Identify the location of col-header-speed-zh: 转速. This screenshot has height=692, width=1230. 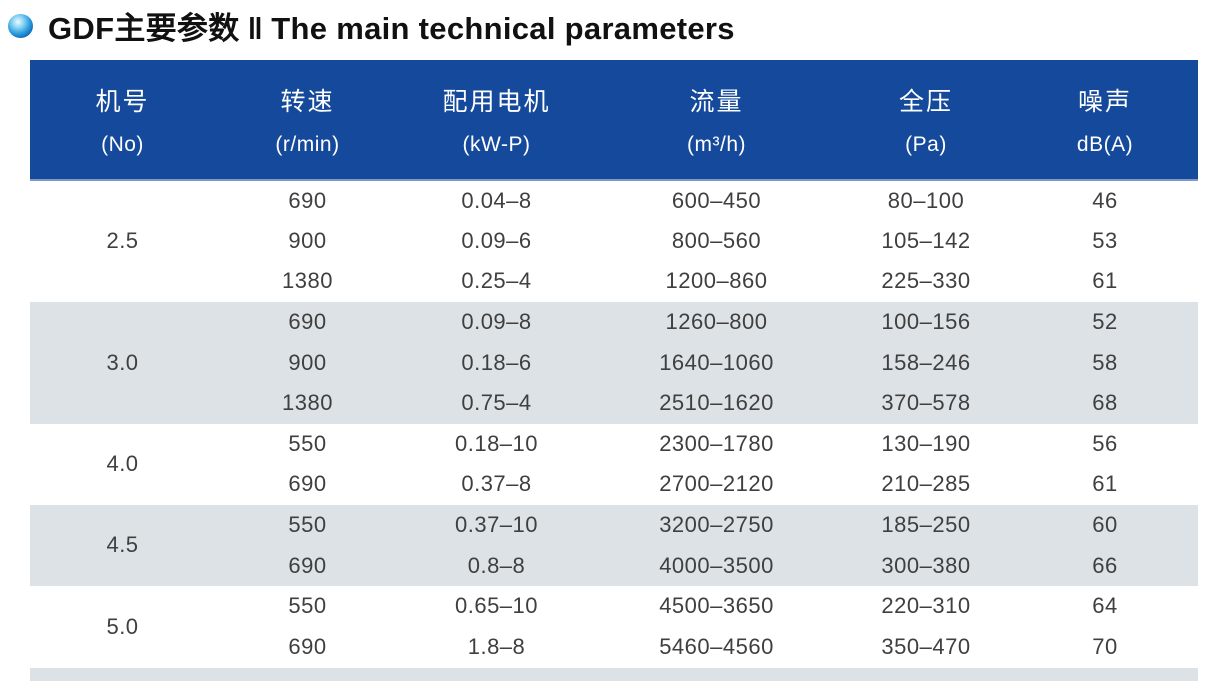
(307, 102).